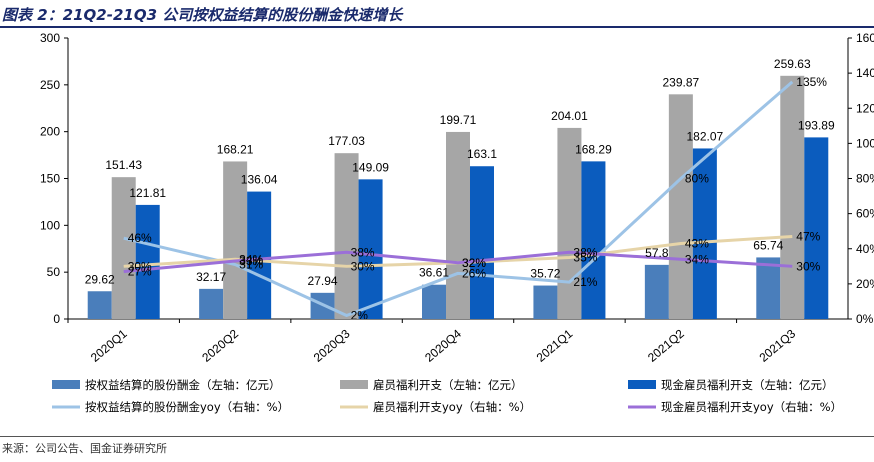  Describe the element at coordinates (681, 82) in the screenshot. I see `bar-data-label: 239.87` at that location.